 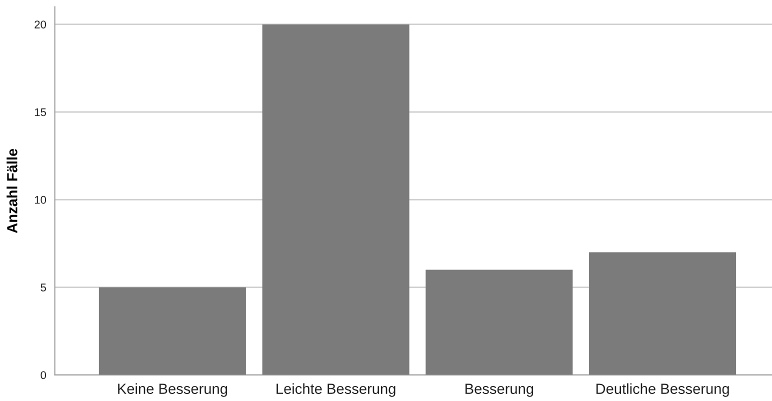 What do you see at coordinates (336, 390) in the screenshot?
I see `x-tick-label: Leichte Besserung` at bounding box center [336, 390].